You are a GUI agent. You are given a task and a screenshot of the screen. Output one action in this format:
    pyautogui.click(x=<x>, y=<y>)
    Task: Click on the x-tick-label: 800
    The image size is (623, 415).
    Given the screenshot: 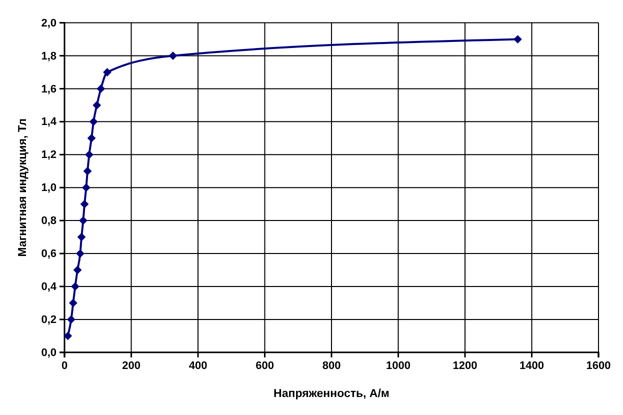 What is the action you would take?
    pyautogui.click(x=331, y=366)
    